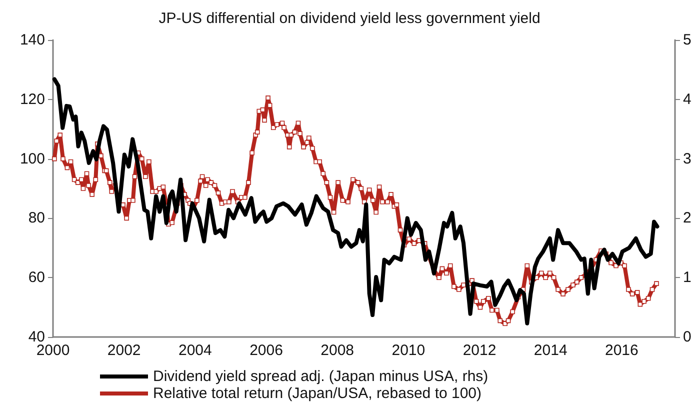  Describe the element at coordinates (687, 99) in the screenshot. I see `y2-tick-label: 4` at that location.